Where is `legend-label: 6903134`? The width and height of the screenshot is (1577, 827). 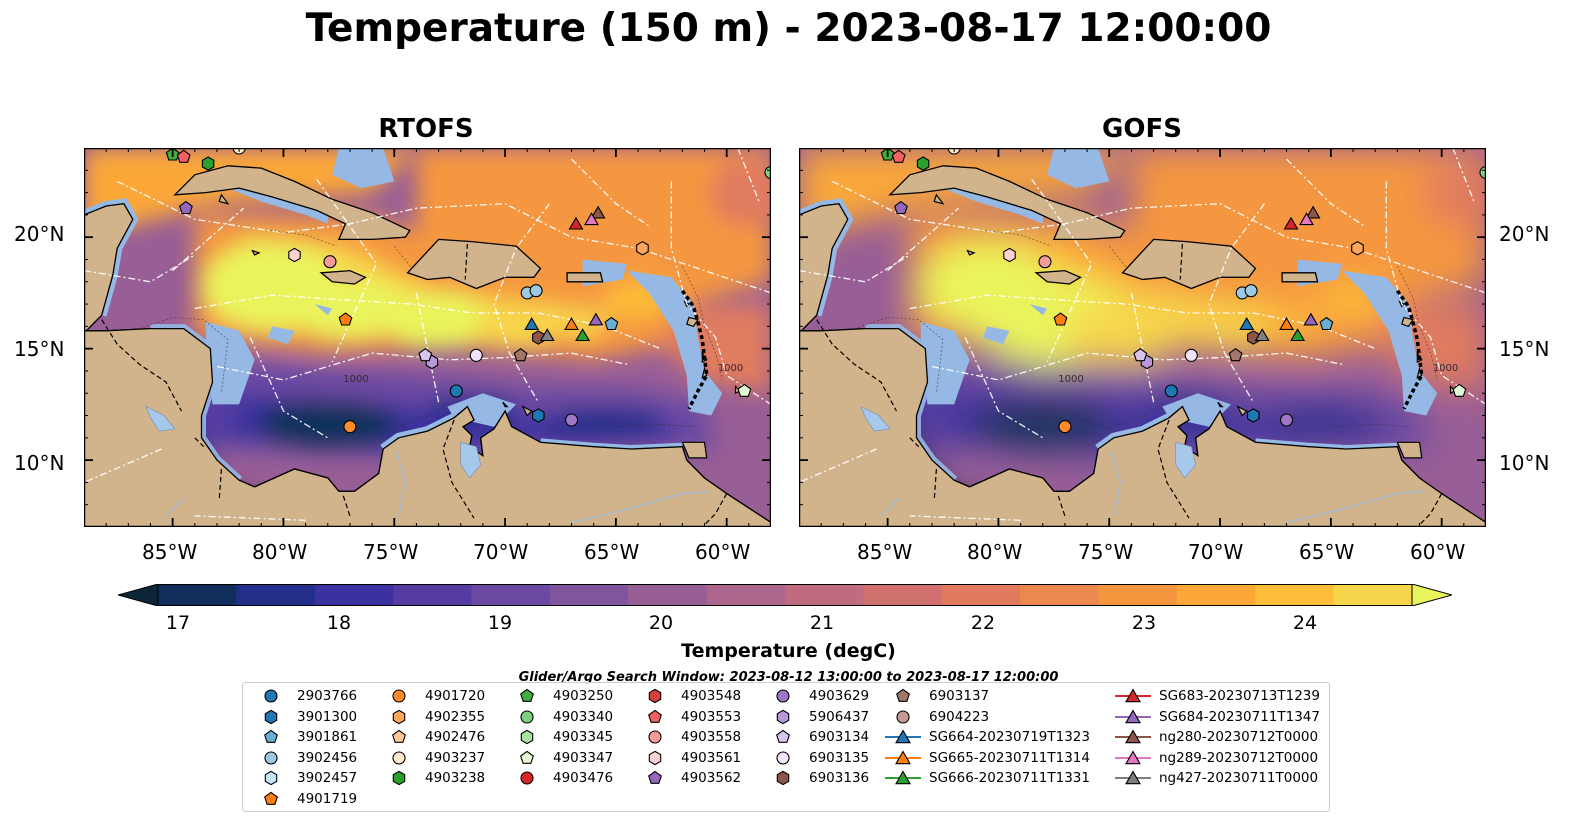
legend-label: 6903134 is located at coordinates (839, 737).